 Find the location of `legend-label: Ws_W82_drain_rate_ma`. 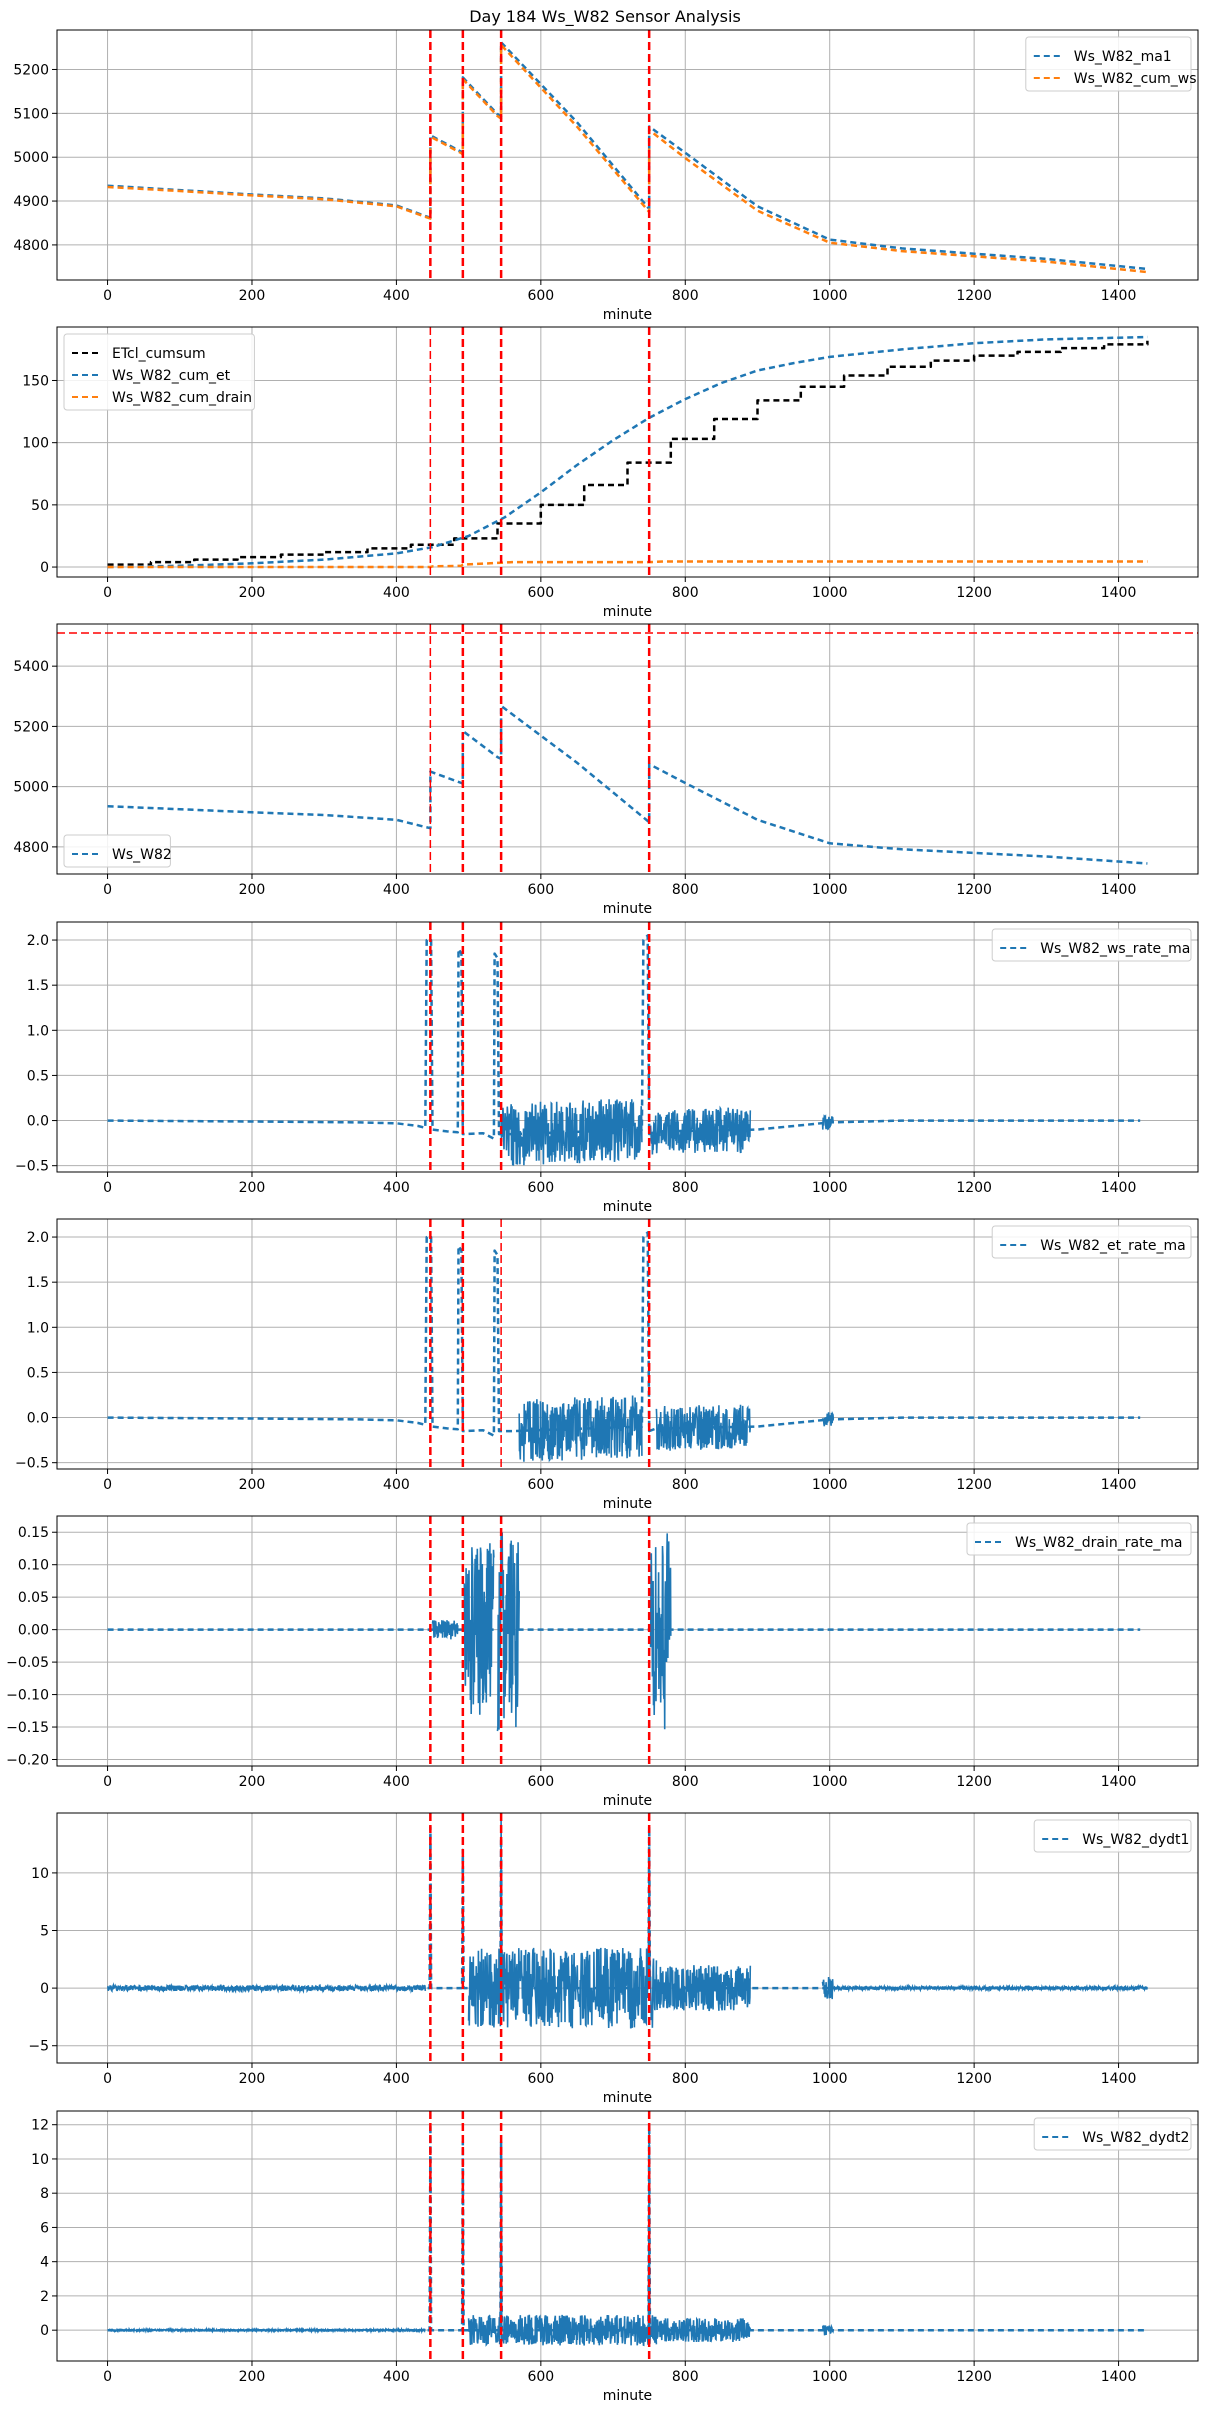

legend-label: Ws_W82_drain_rate_ma is located at coordinates (1098, 1543).